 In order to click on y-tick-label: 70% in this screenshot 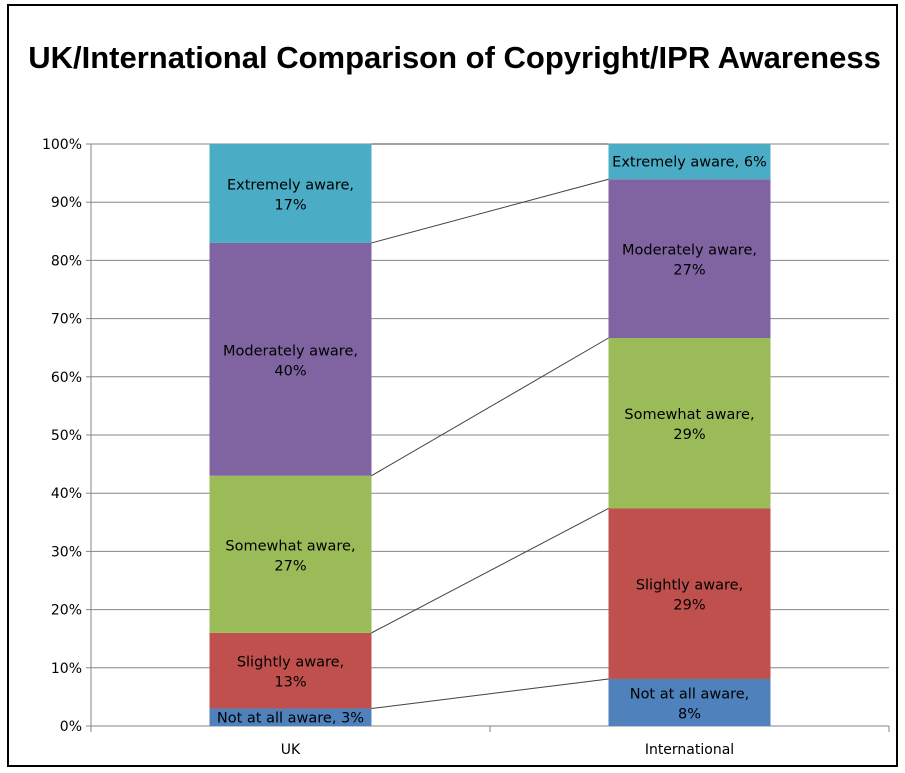, I will do `click(66, 320)`.